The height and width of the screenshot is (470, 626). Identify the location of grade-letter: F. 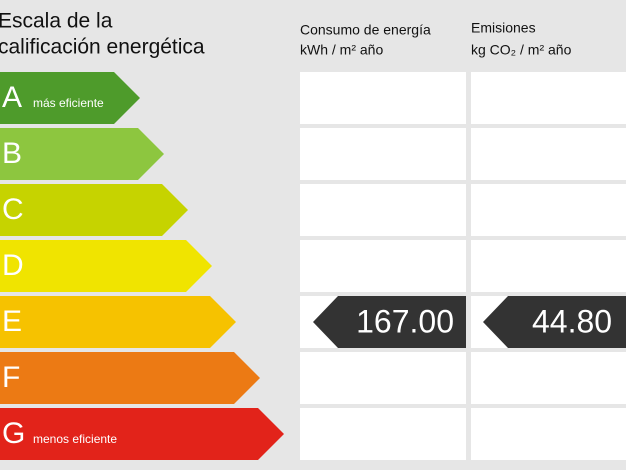
(11, 377).